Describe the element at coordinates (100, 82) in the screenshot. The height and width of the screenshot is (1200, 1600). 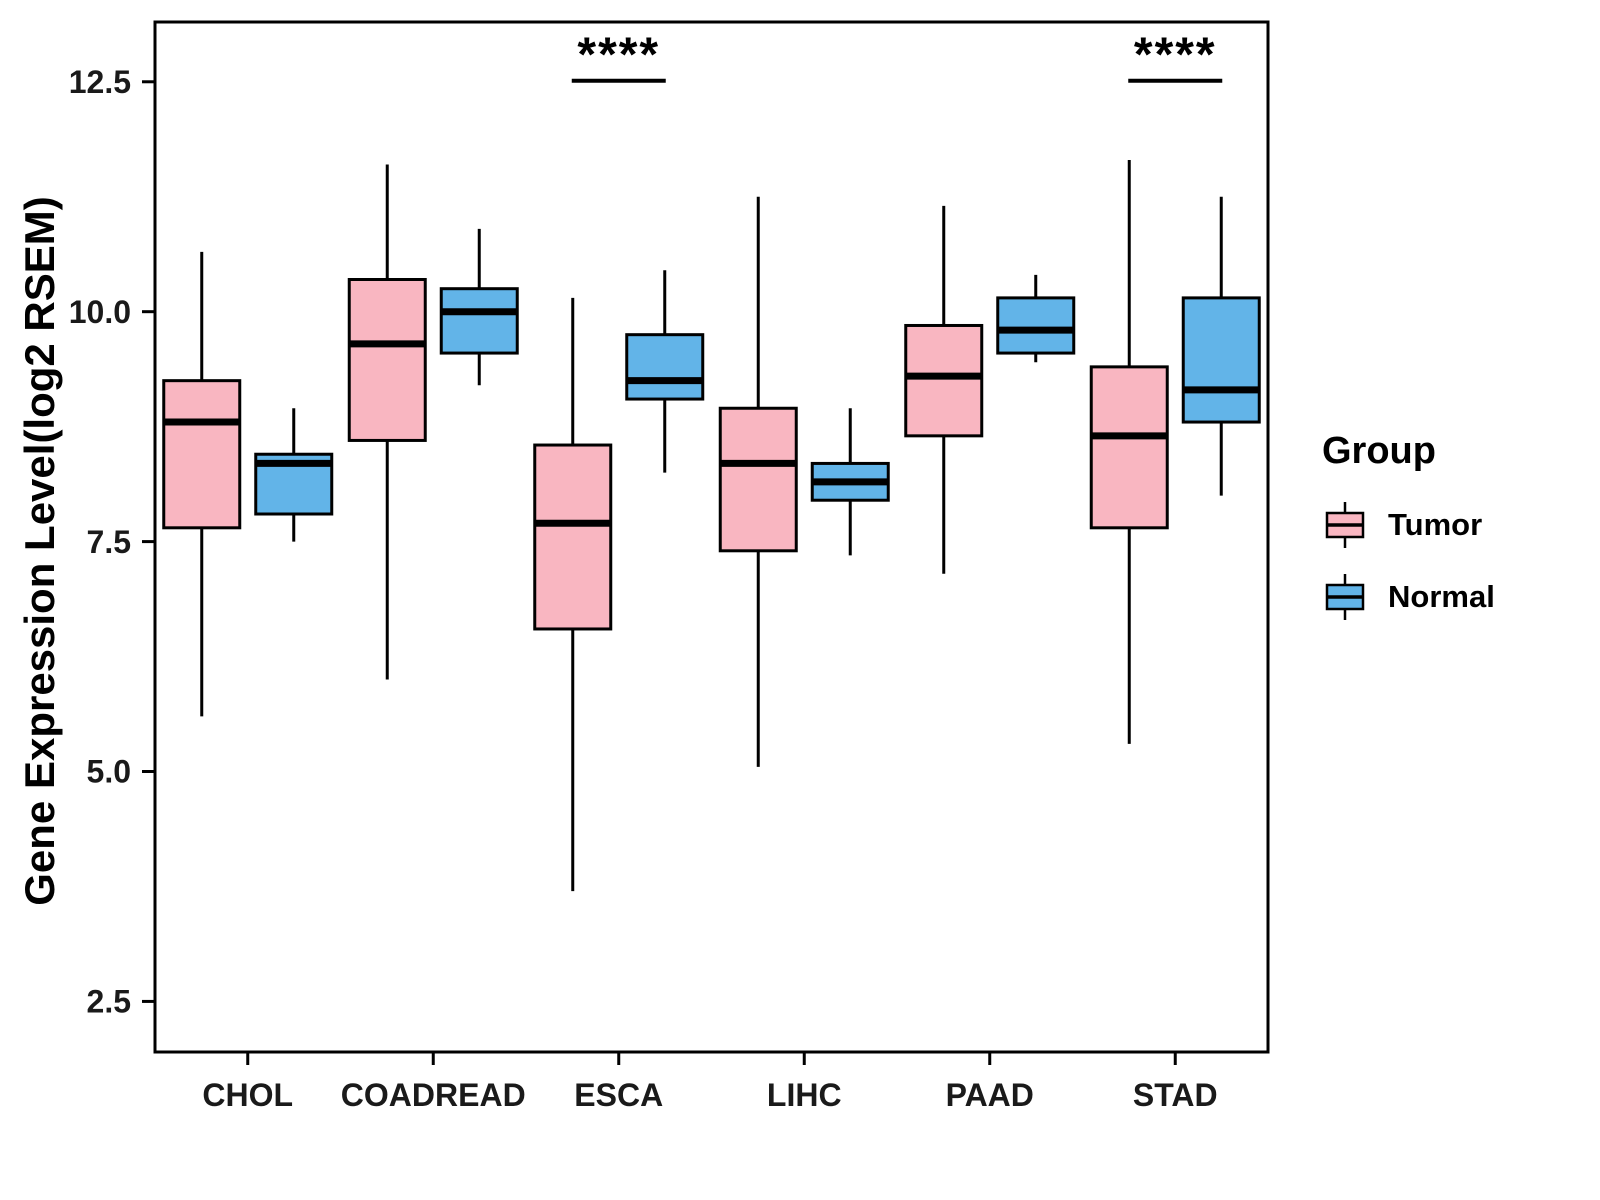
I see `svg-text: 12.5` at that location.